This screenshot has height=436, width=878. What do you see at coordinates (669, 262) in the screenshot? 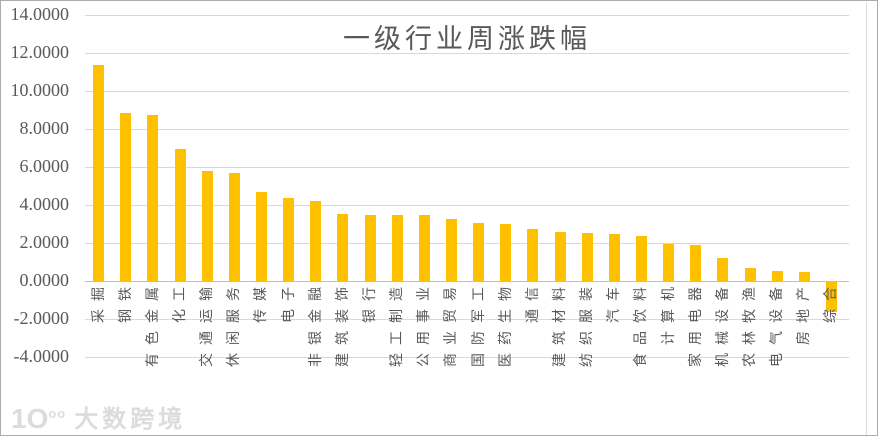
I see `bar-计算机` at bounding box center [669, 262].